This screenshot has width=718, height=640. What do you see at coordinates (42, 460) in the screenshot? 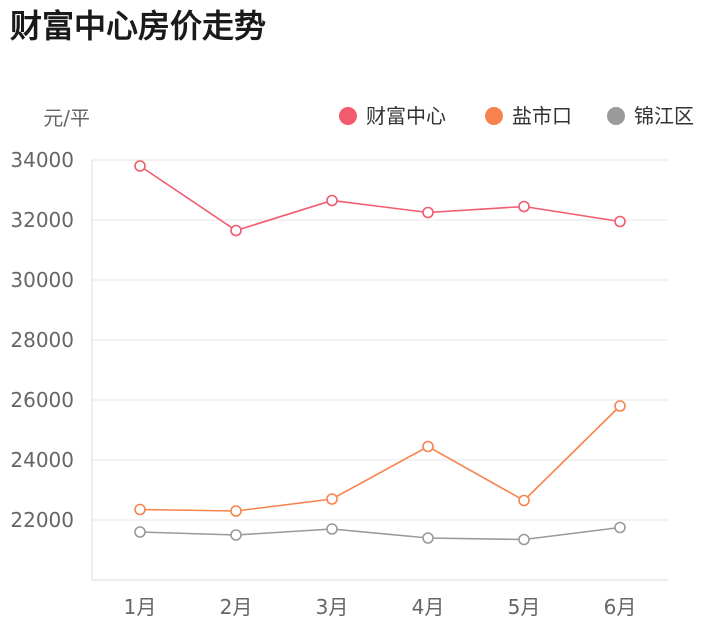
I see `y-tick-label: 24000` at bounding box center [42, 460].